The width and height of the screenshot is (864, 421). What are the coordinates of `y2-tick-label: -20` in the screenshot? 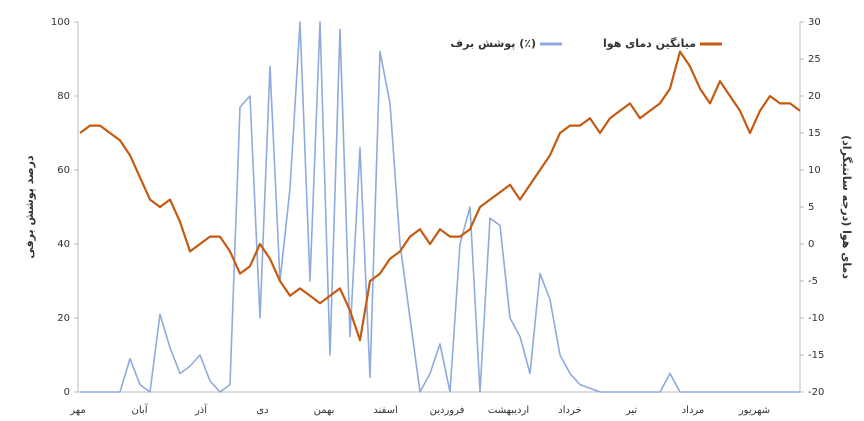 It's located at (816, 392).